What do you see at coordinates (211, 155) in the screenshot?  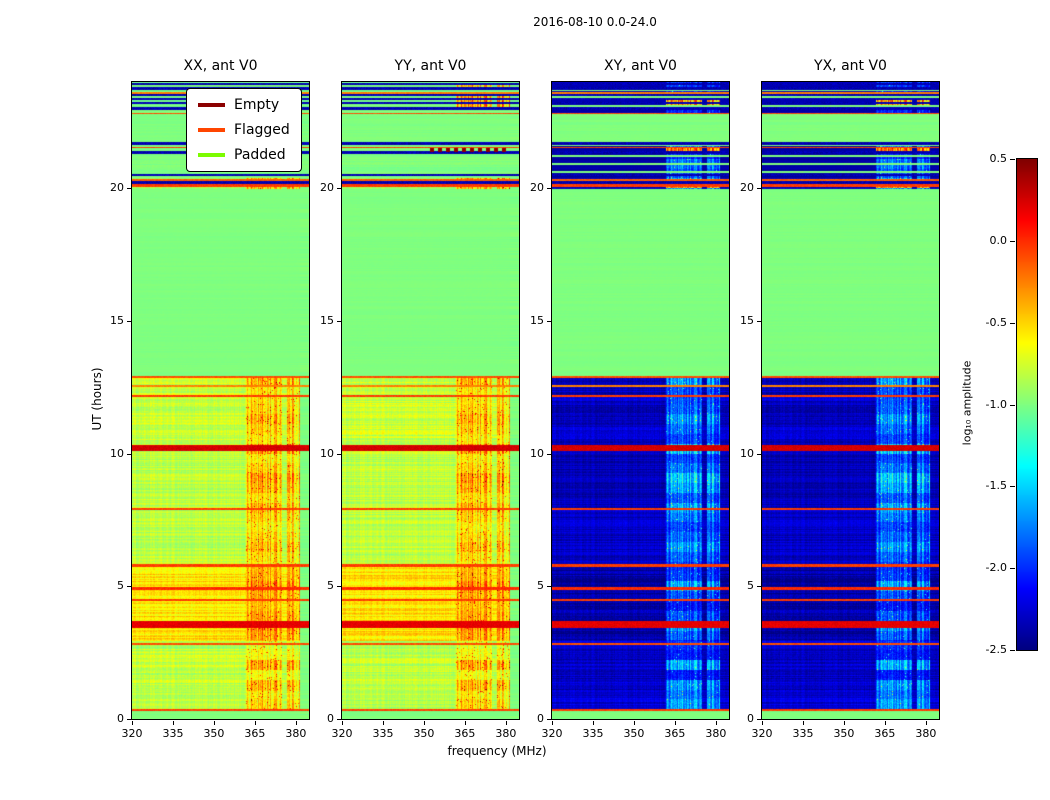 I see `legend-swatch-padded-icon` at bounding box center [211, 155].